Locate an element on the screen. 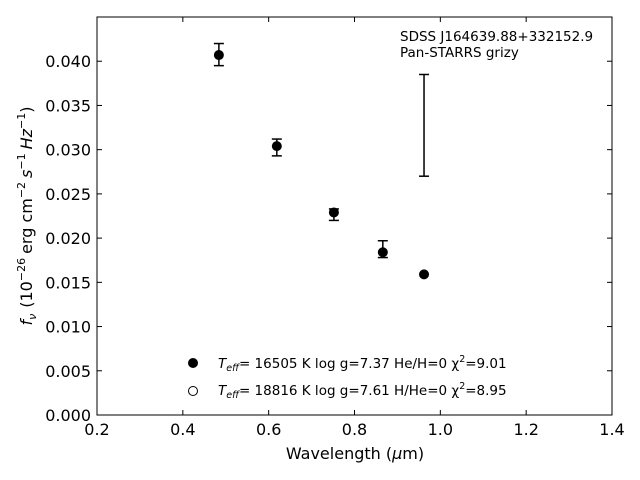 This screenshot has width=640, height=480. x-tick-label: 1.0 is located at coordinates (440, 429).